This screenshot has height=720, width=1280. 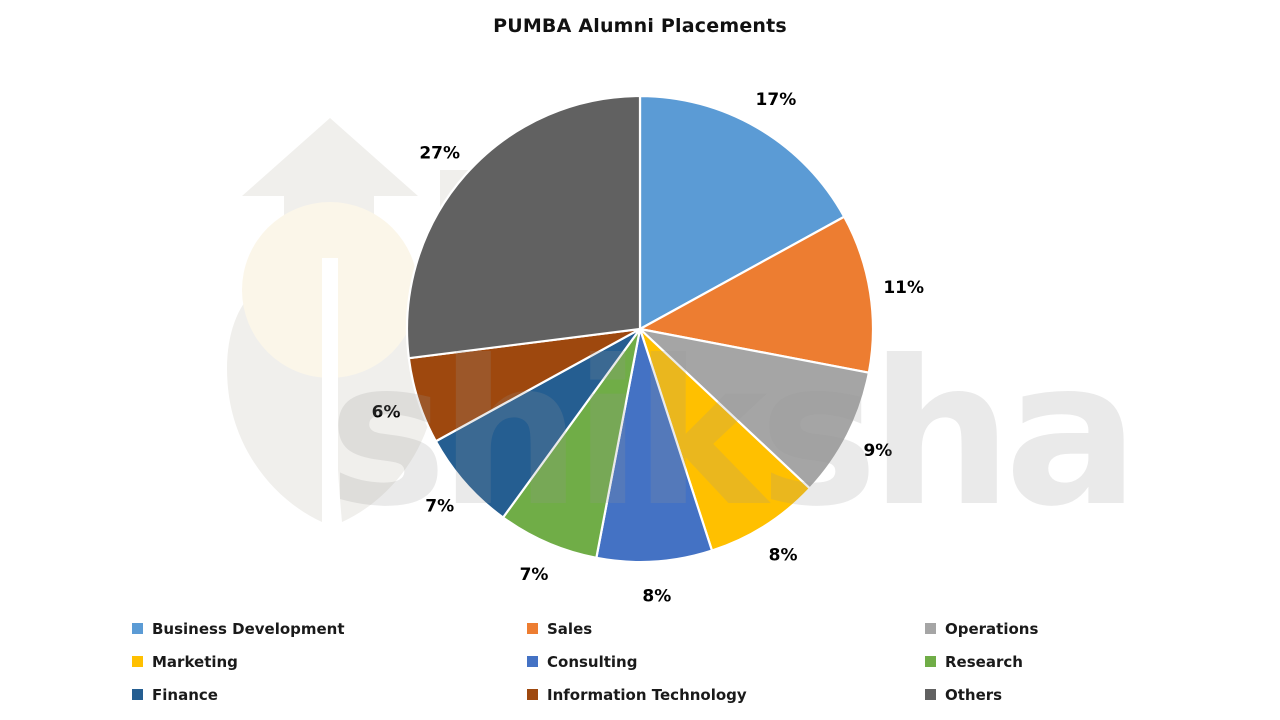 I want to click on legend-item-business-development: Business Development, so click(x=329, y=628).